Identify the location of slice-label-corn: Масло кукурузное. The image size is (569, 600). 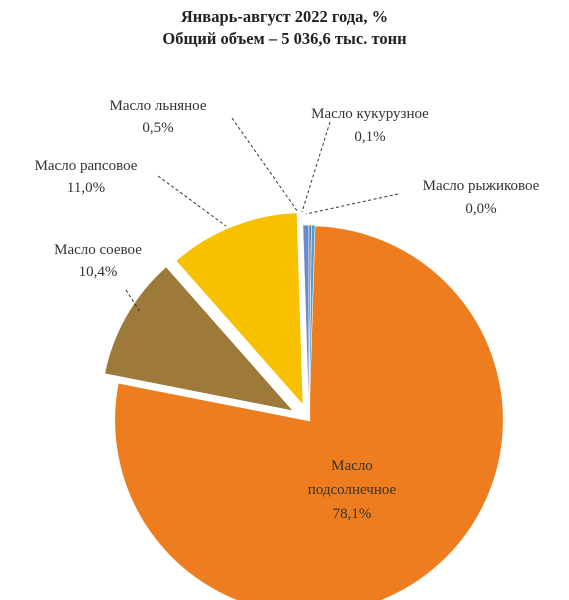
(370, 114).